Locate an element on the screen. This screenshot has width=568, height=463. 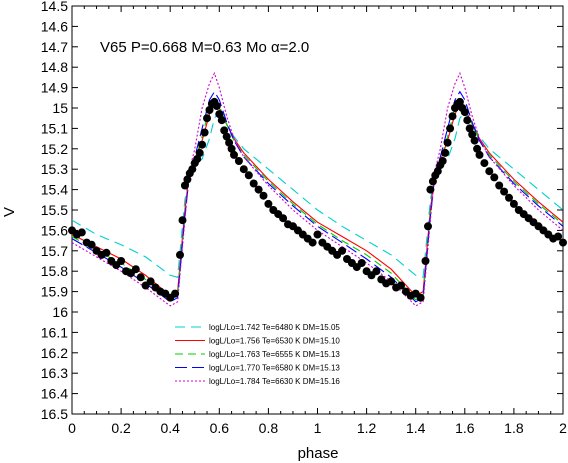
y-tick-label: 15.5 is located at coordinates (54, 210).